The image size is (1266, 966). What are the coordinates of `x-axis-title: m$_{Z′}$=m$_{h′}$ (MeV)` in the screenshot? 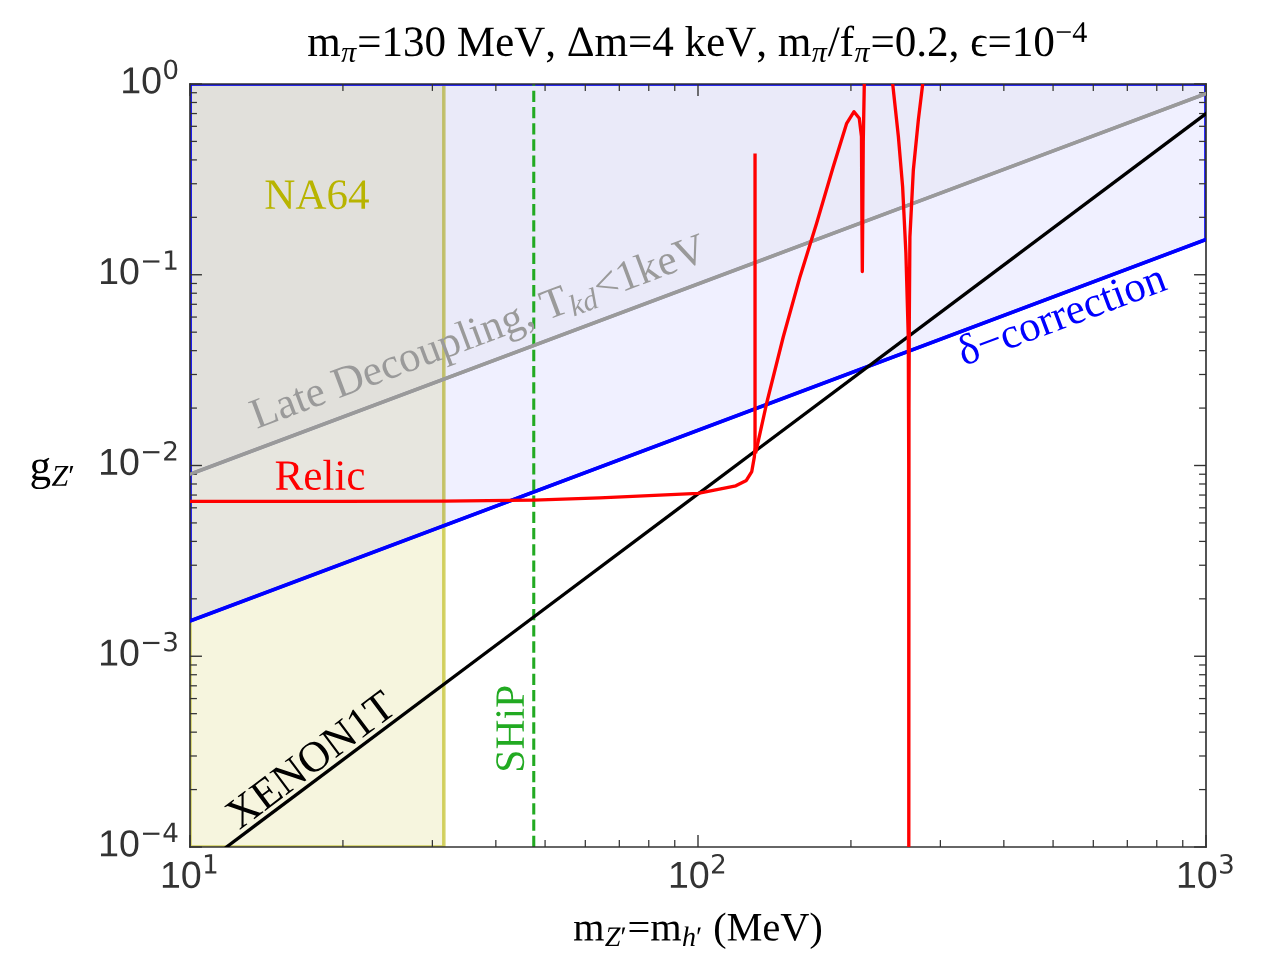 It's located at (697, 931).